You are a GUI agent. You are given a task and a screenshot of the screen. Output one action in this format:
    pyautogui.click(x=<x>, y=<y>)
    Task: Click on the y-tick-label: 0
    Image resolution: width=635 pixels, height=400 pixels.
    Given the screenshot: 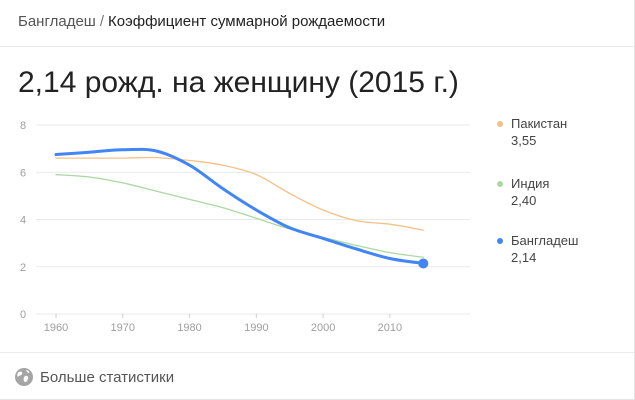 What is the action you would take?
    pyautogui.click(x=23, y=315)
    